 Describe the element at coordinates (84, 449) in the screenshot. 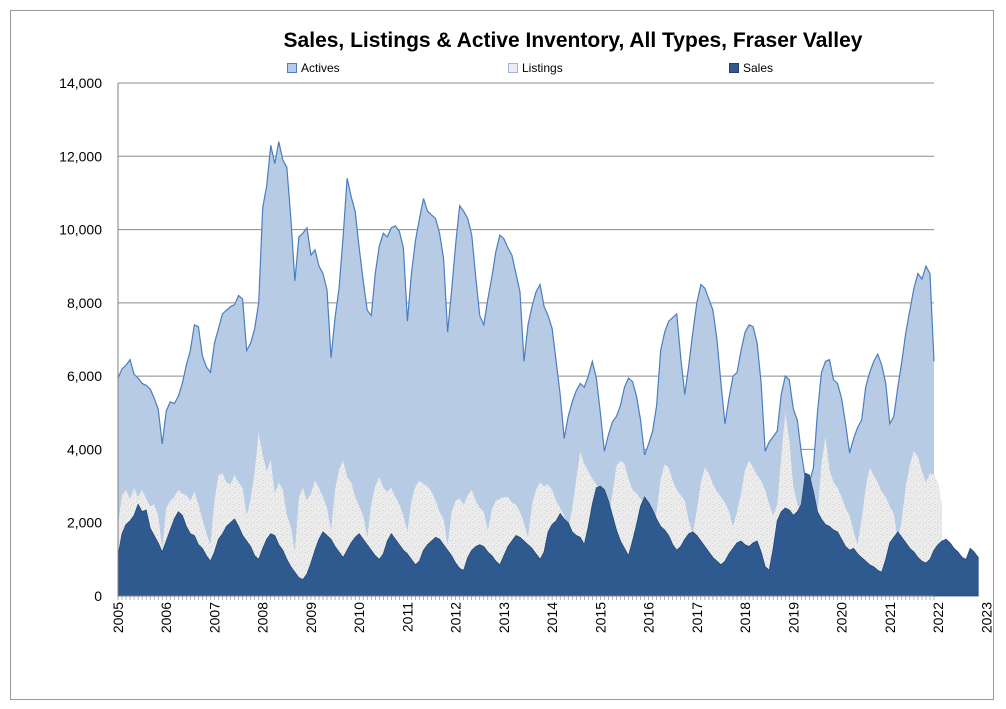

I see `y-tick-label: 4,000` at that location.